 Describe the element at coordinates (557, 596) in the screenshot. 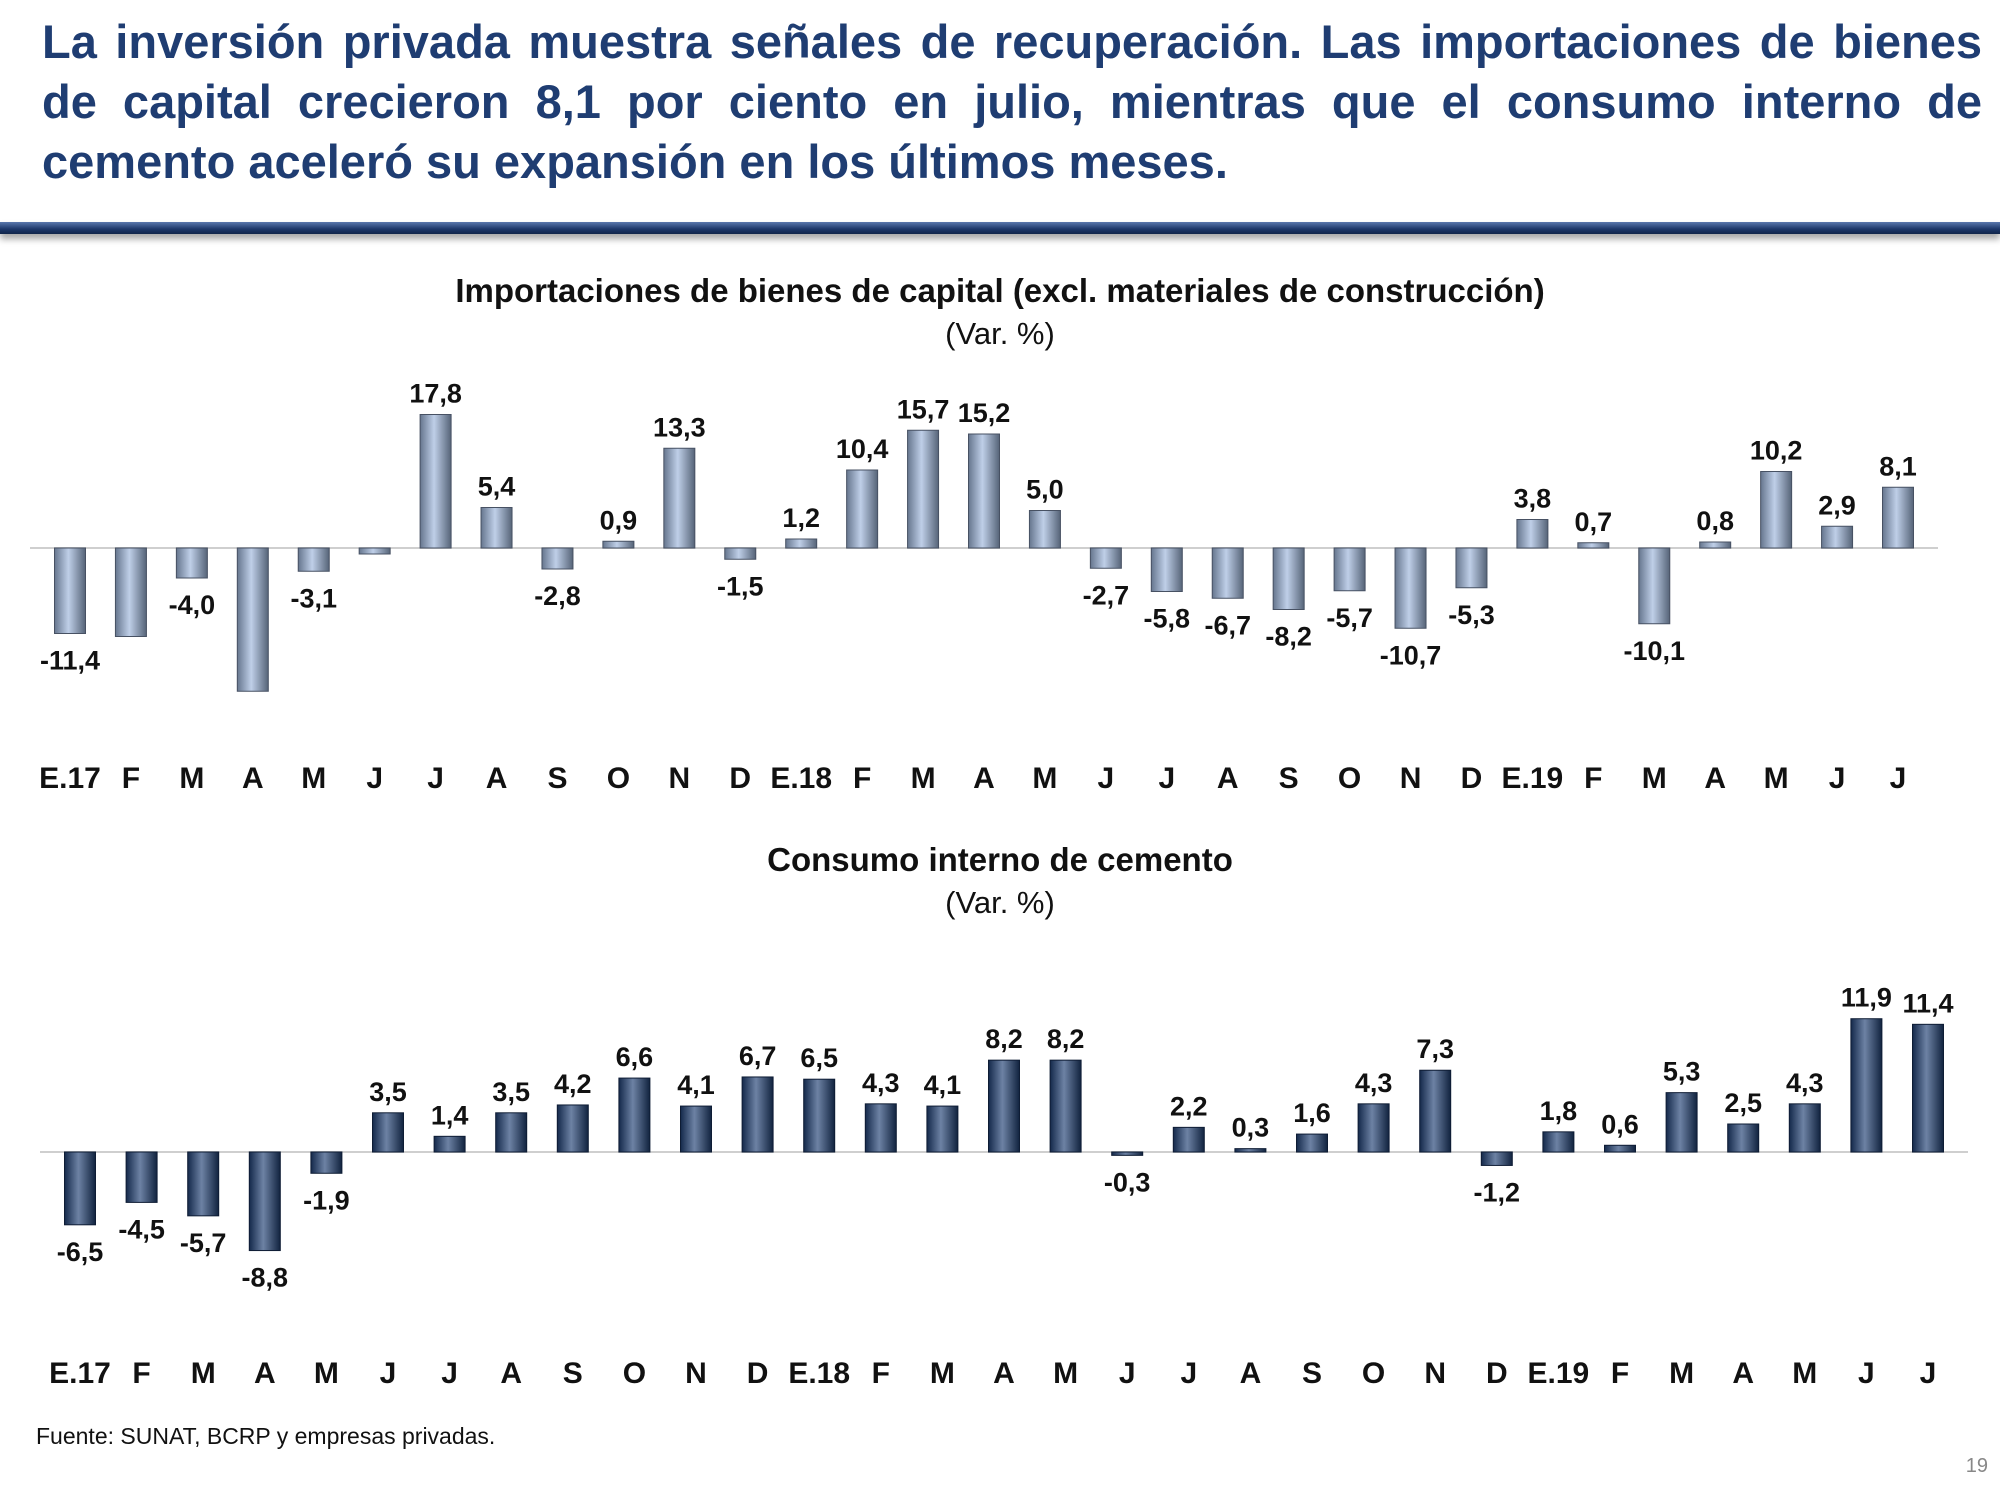

I see `data-label: -2,8` at that location.